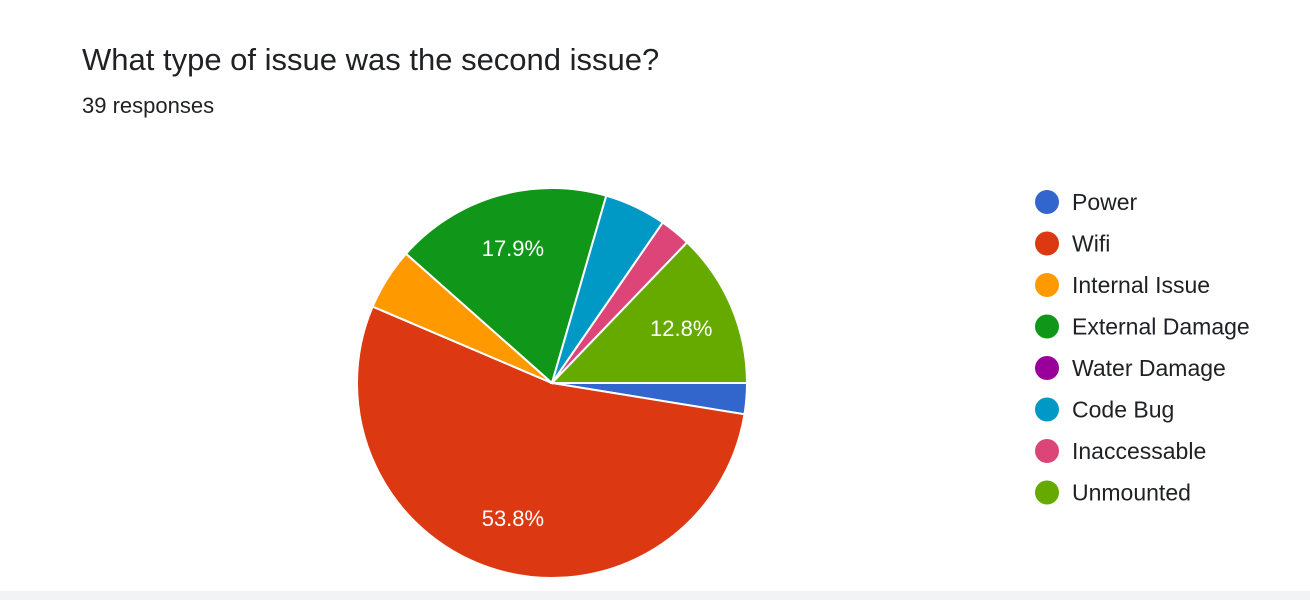 This screenshot has height=600, width=1310. What do you see at coordinates (1123, 410) in the screenshot?
I see `legend-label: Code Bug` at bounding box center [1123, 410].